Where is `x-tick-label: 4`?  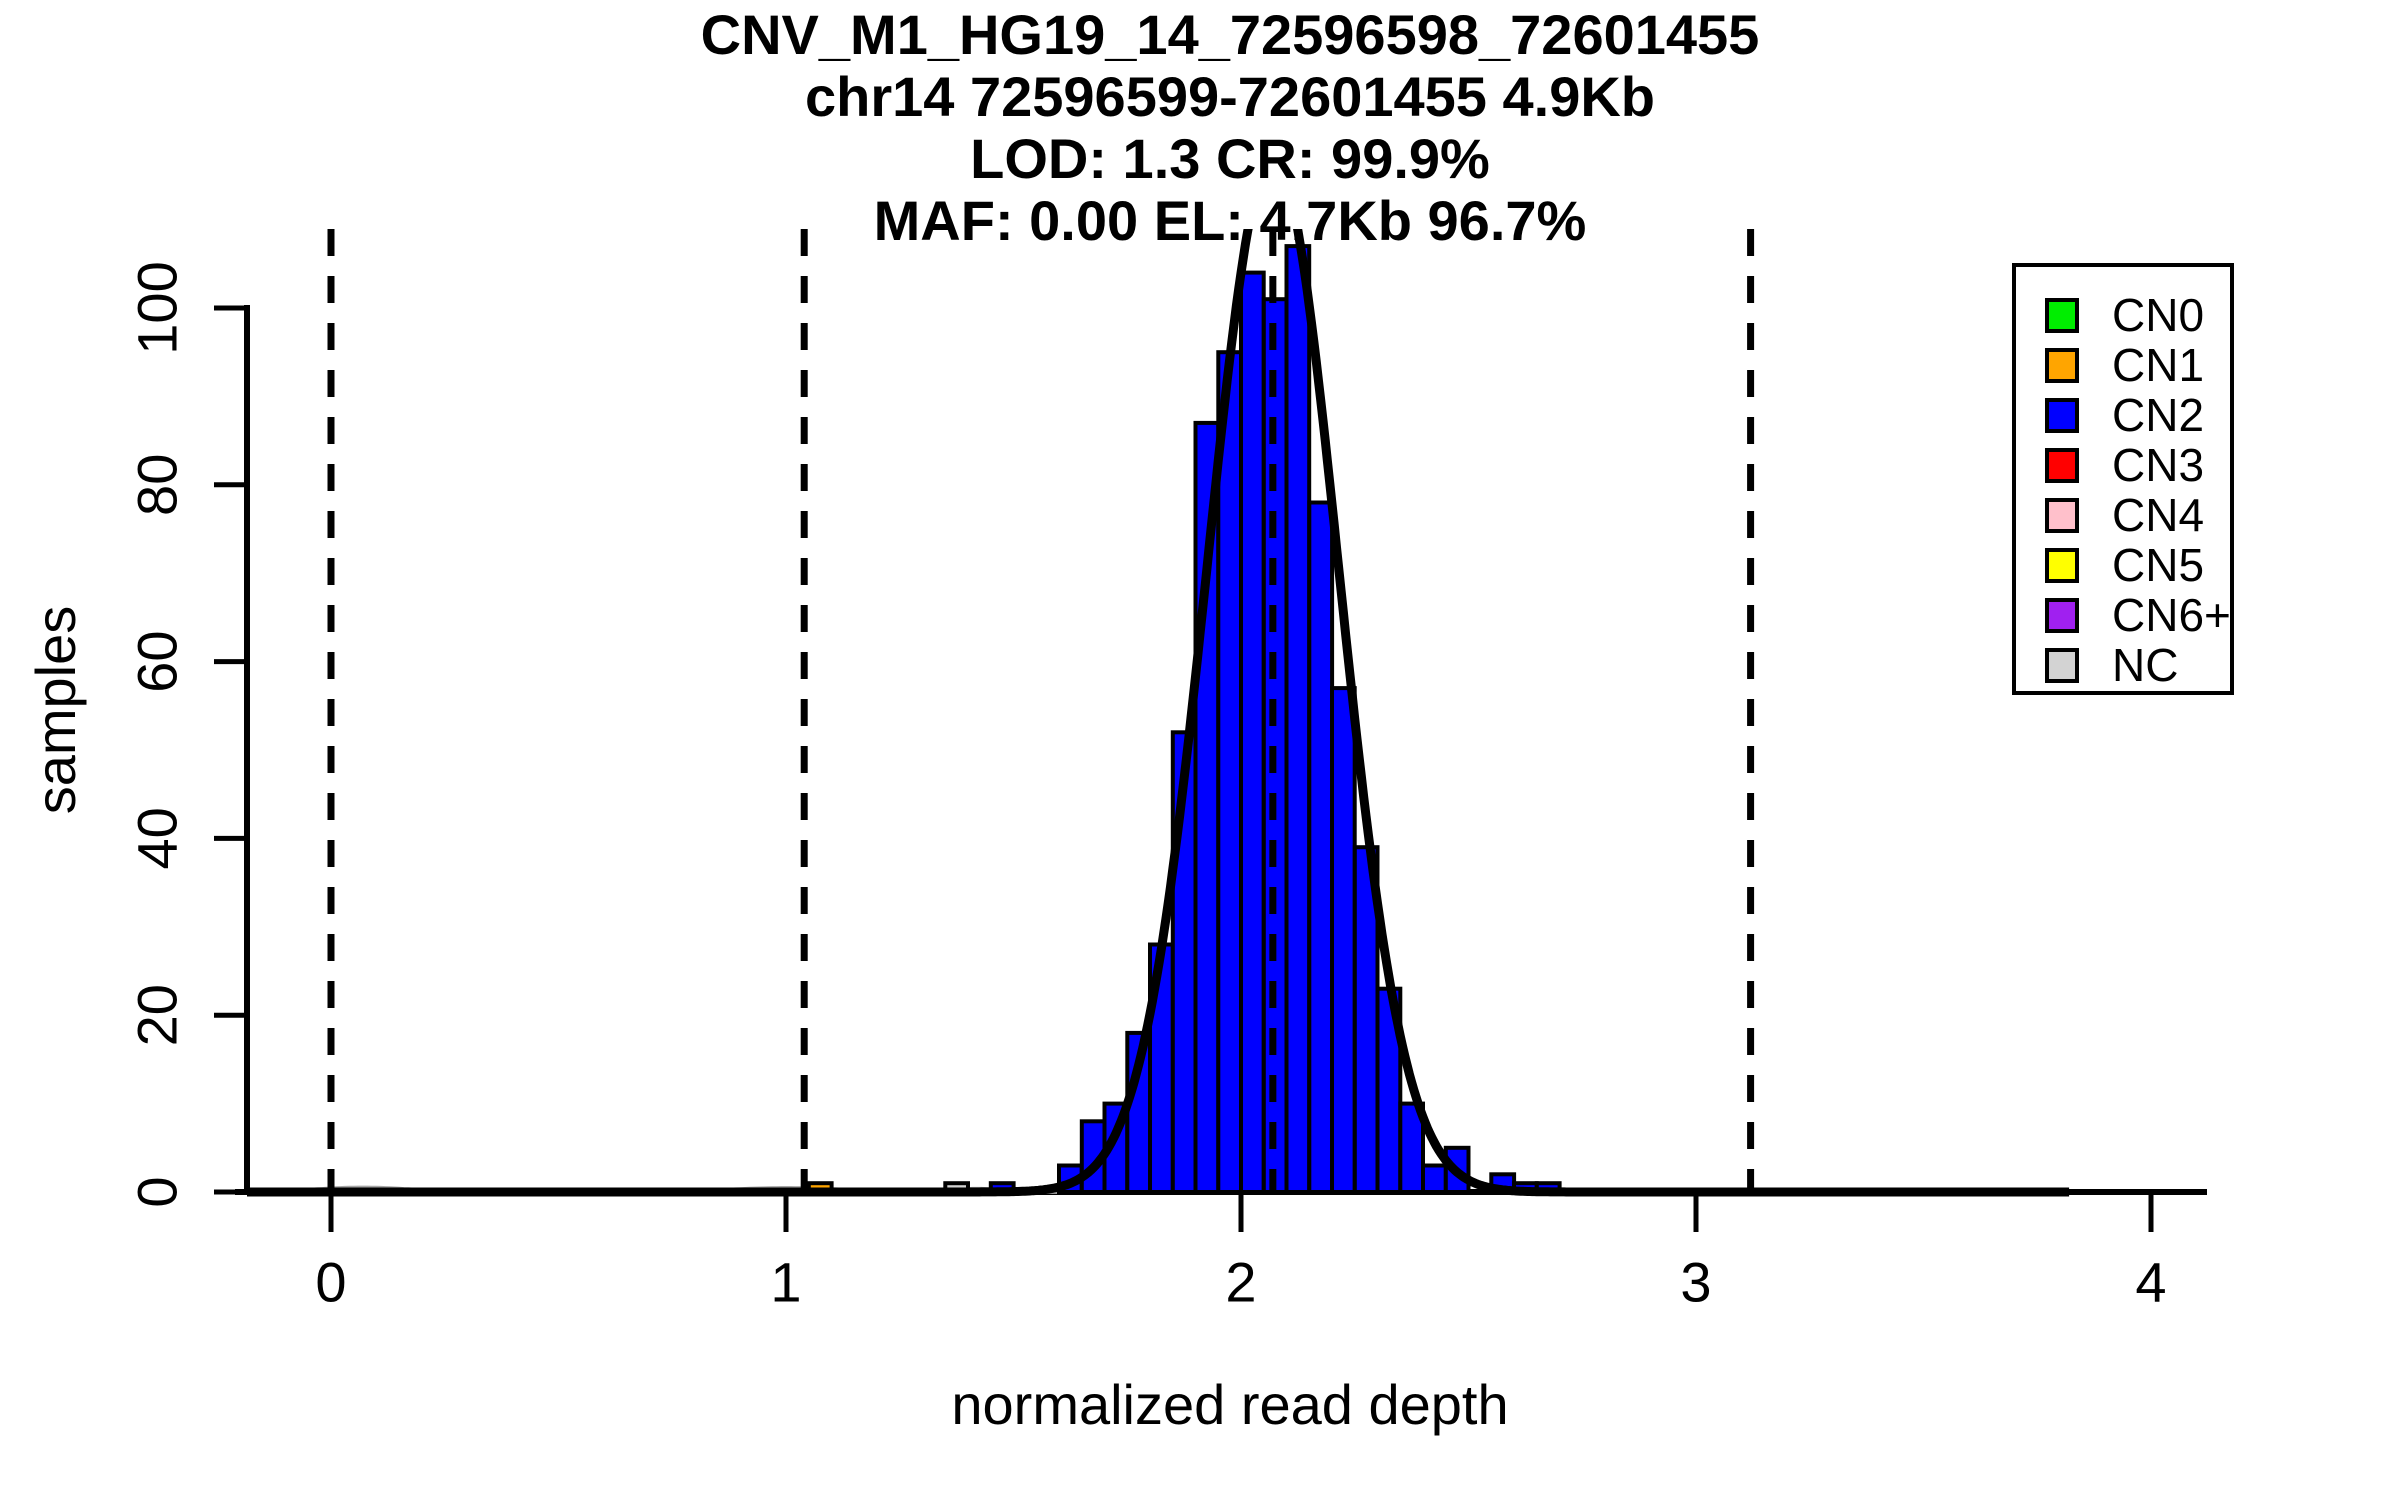
x-tick-label: 4 is located at coordinates (2150, 1282).